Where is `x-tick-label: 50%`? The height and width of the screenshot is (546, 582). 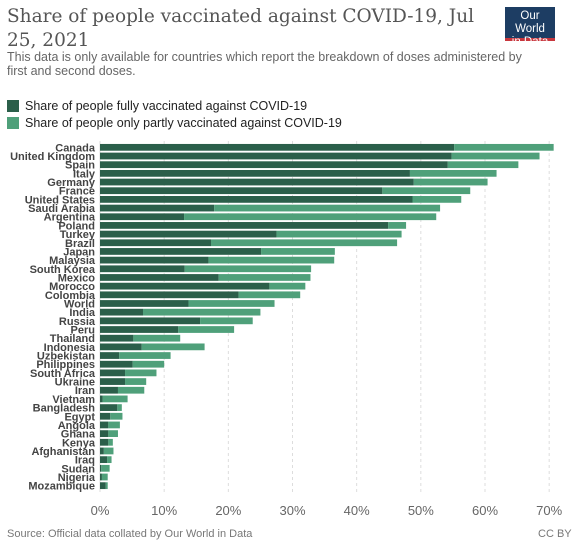 x-tick-label: 50% is located at coordinates (421, 510).